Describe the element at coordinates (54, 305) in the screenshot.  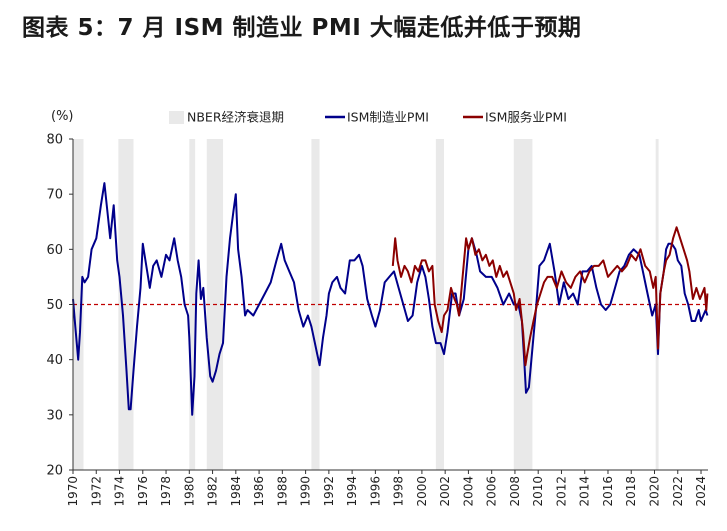
I see `y-tick-label: 50` at that location.